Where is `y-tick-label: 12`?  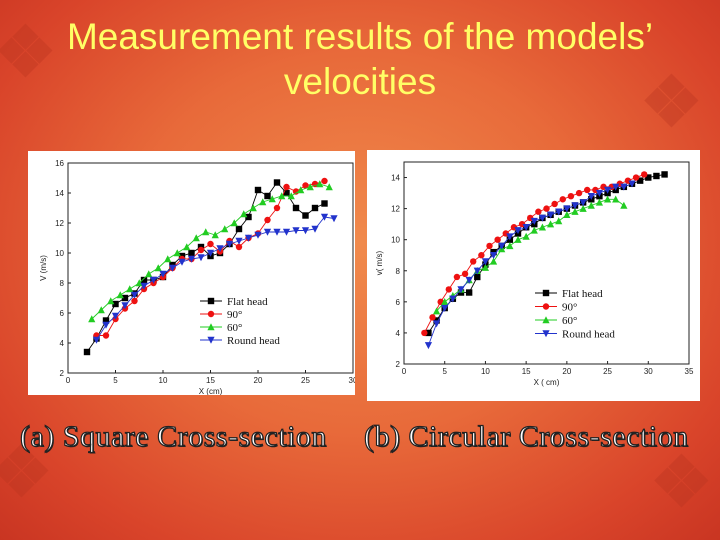 y-tick-label: 12 is located at coordinates (395, 209).